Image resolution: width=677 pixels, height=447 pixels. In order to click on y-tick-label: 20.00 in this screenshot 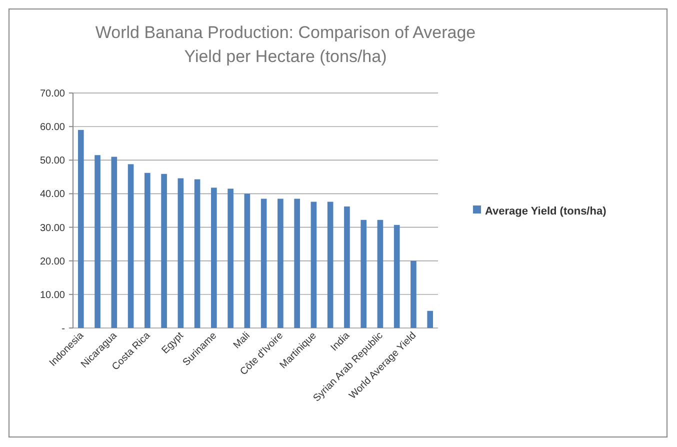, I will do `click(53, 262)`.